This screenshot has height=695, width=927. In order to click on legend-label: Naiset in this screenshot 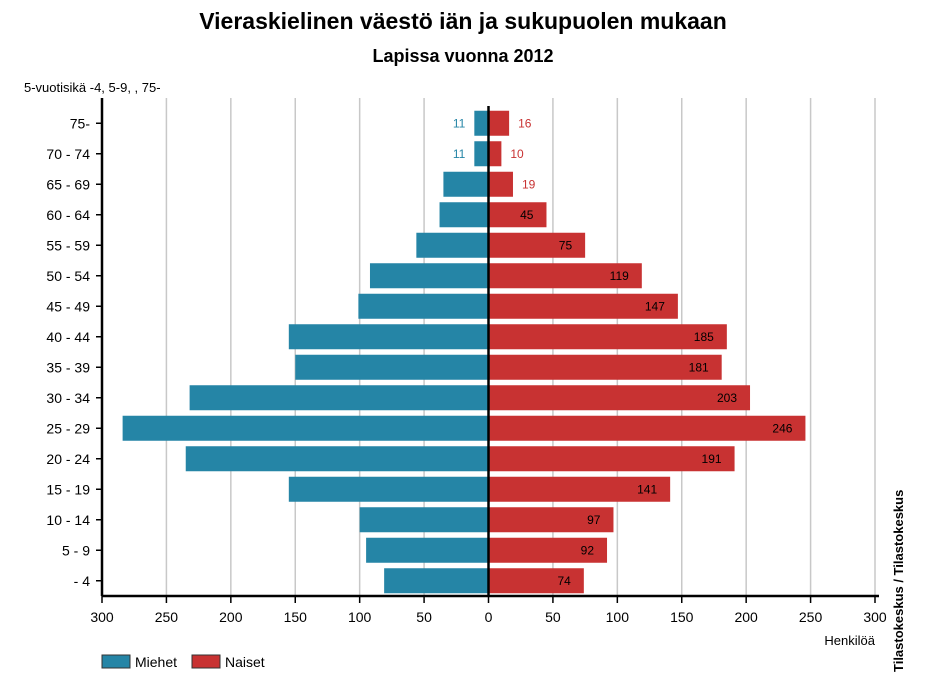, I will do `click(245, 662)`.